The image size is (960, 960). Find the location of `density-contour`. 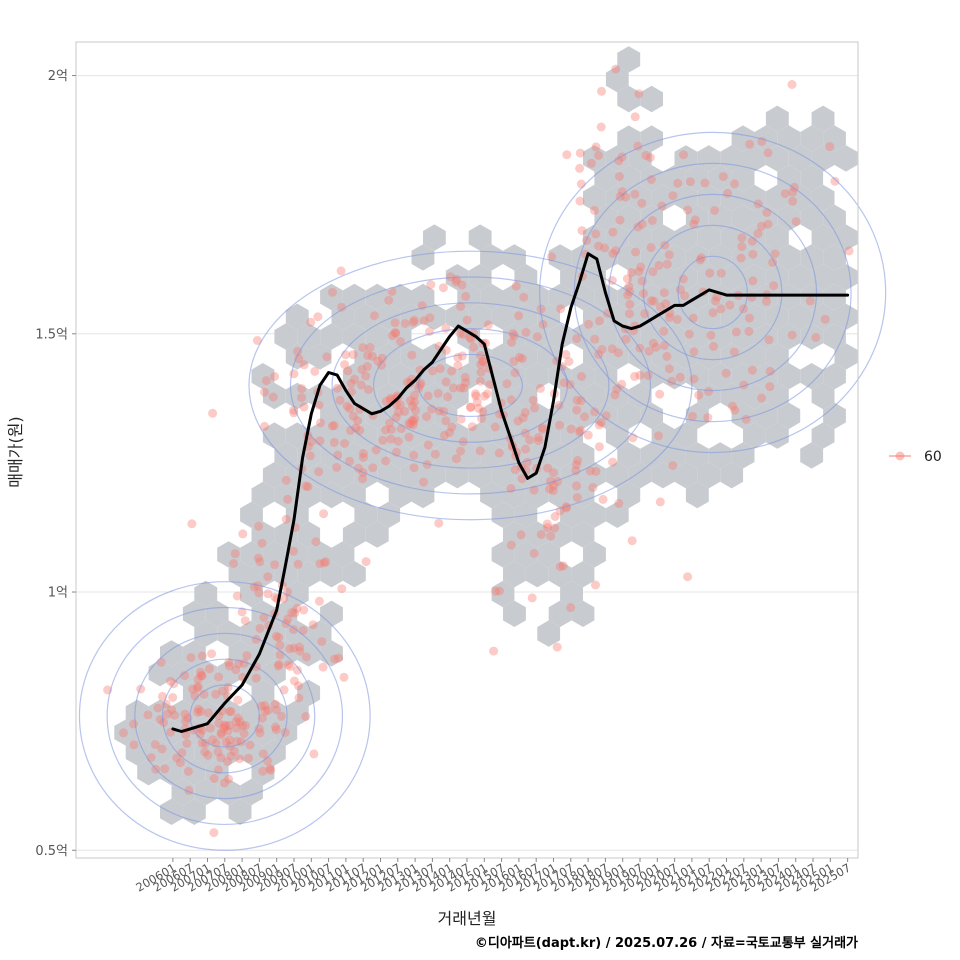

density-contour is located at coordinates (712, 292).